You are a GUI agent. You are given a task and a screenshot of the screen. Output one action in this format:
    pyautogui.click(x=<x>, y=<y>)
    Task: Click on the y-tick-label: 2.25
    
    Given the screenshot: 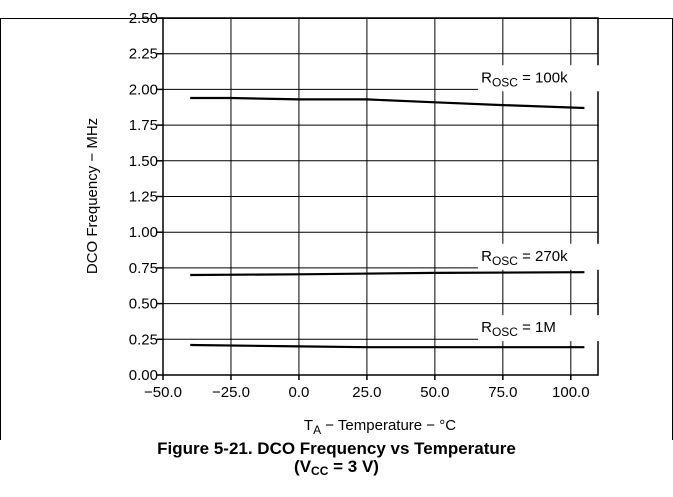 What is the action you would take?
    pyautogui.click(x=143, y=54)
    